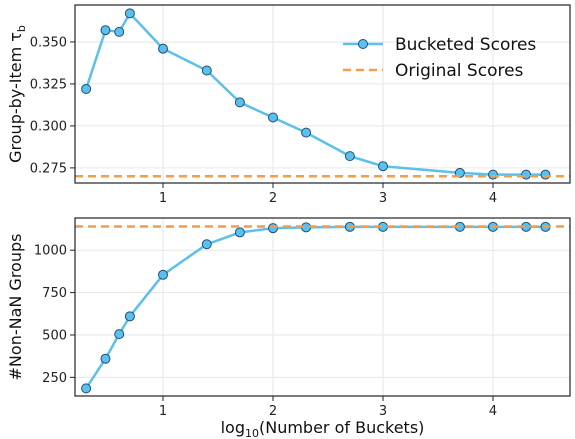 The height and width of the screenshot is (439, 575). I want to click on y-tick-label: 0.275, so click(48, 168).